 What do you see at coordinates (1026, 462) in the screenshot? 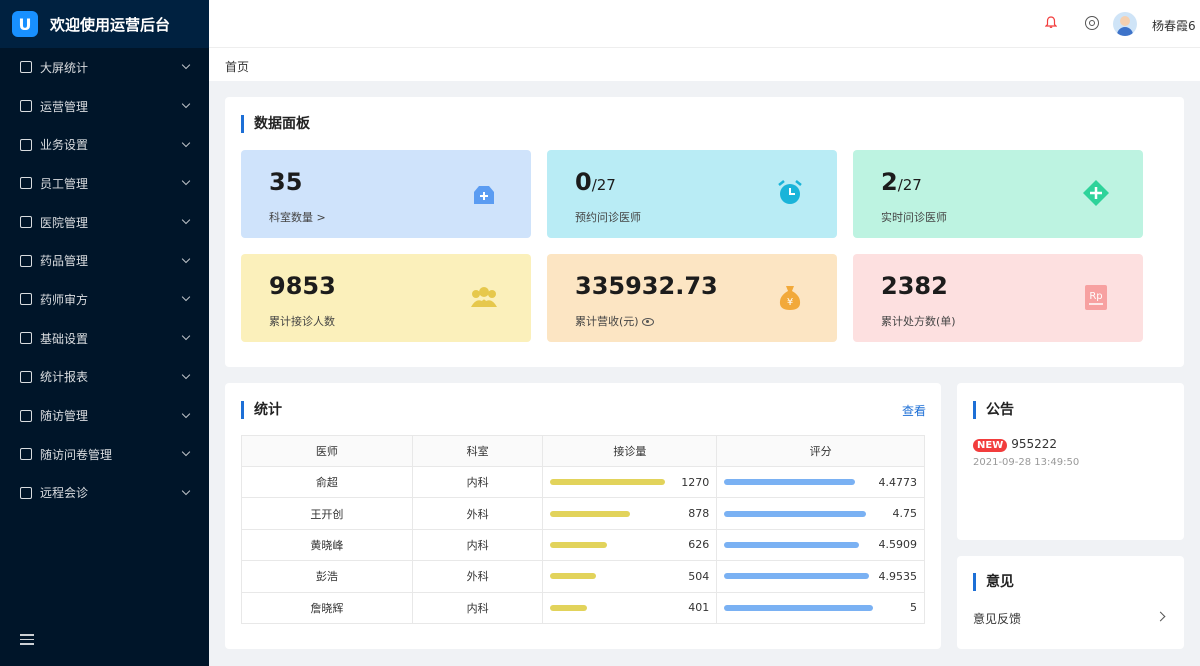
I see `notice-time: 2021-09-28 13:49:50` at bounding box center [1026, 462].